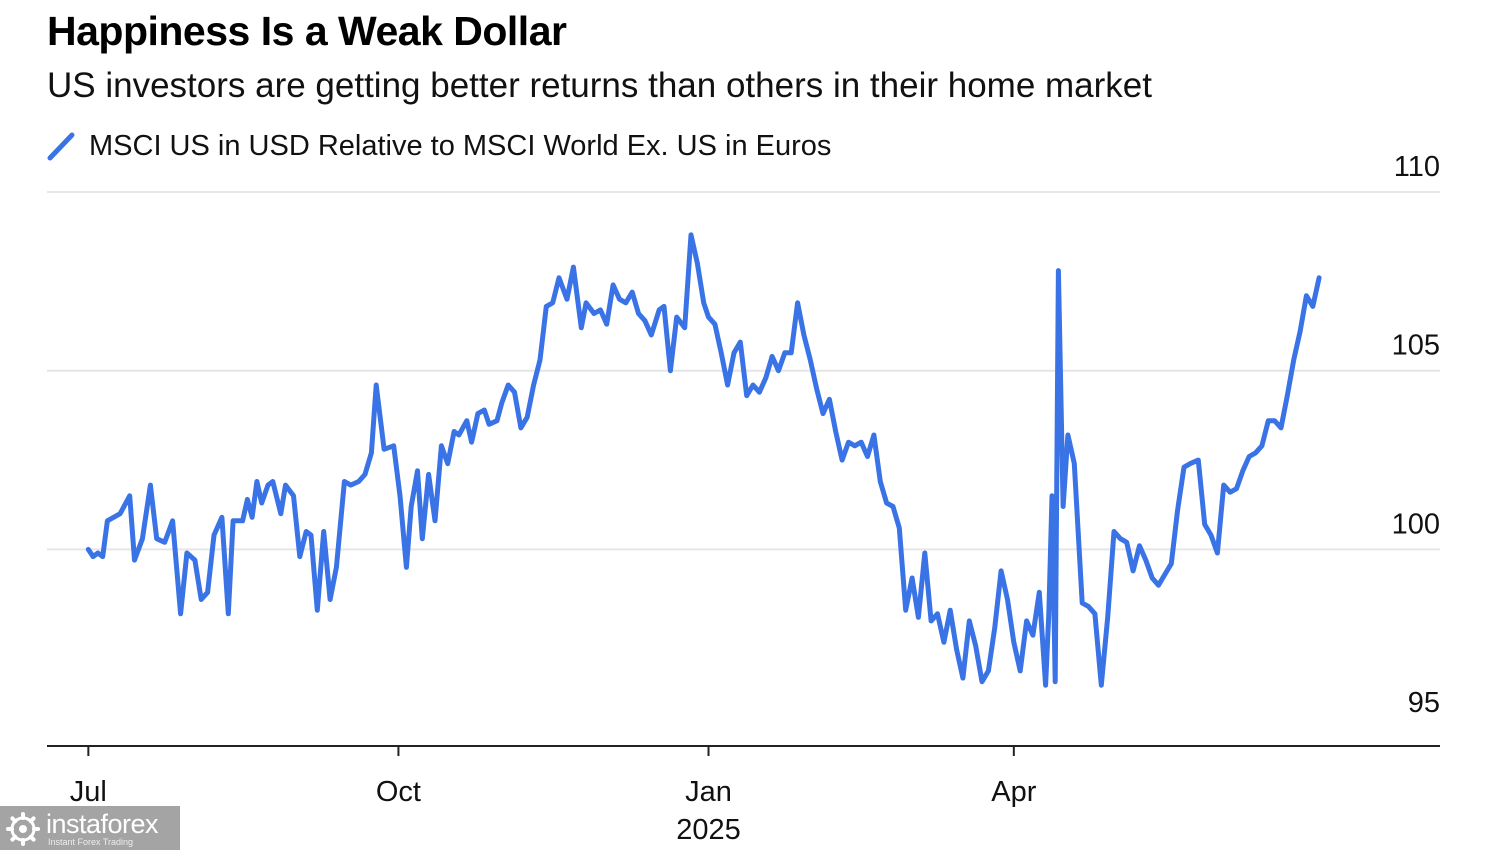 This screenshot has height=850, width=1500. What do you see at coordinates (1424, 703) in the screenshot?
I see `y-tick-label-95: 95` at bounding box center [1424, 703].